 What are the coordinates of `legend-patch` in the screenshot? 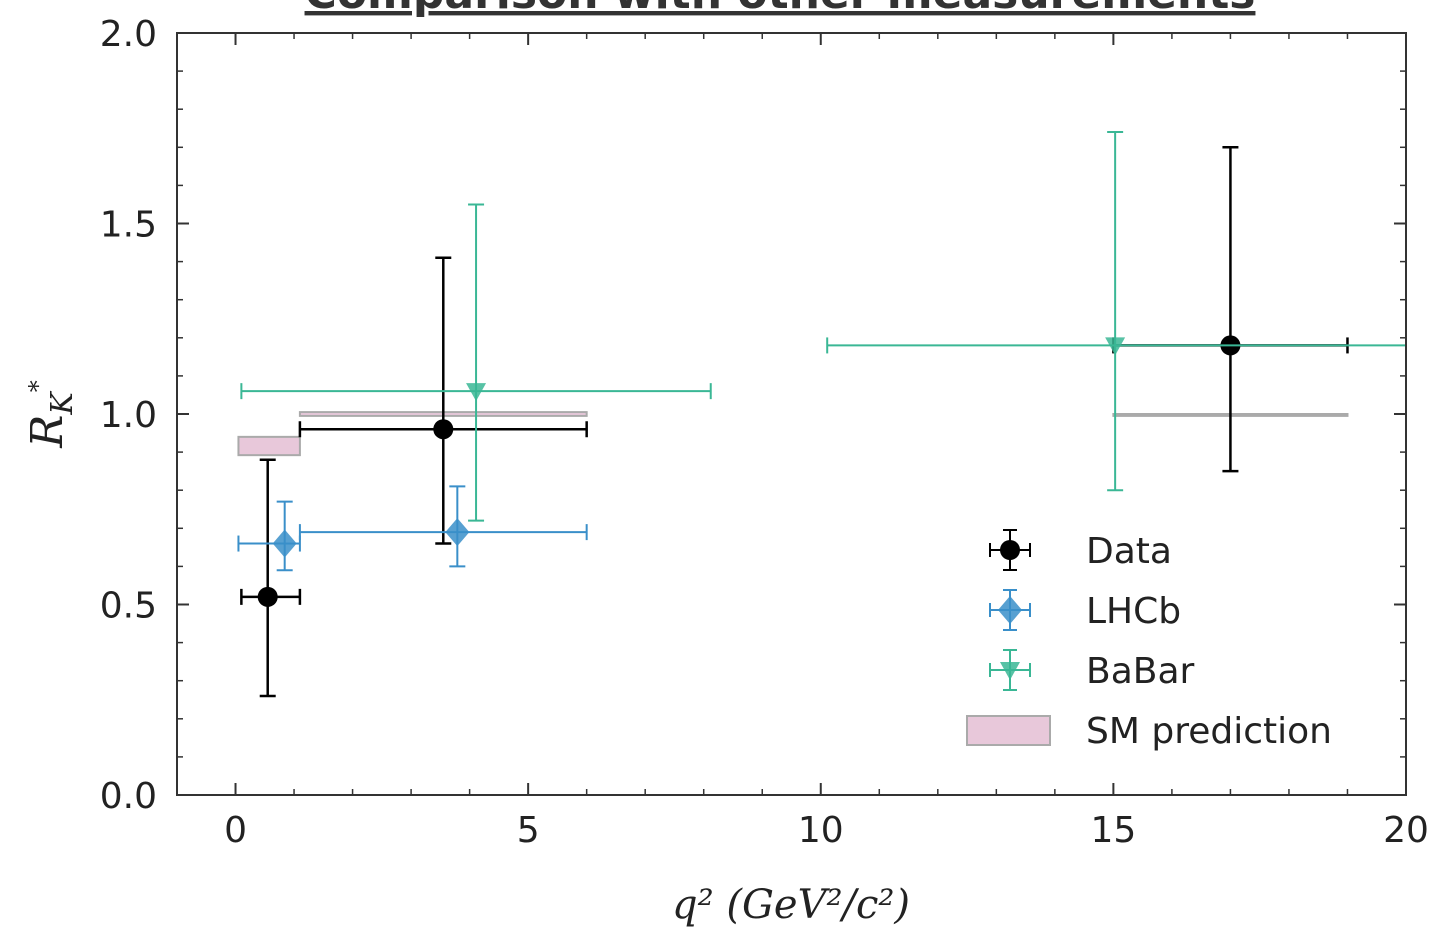 It's located at (1008, 730).